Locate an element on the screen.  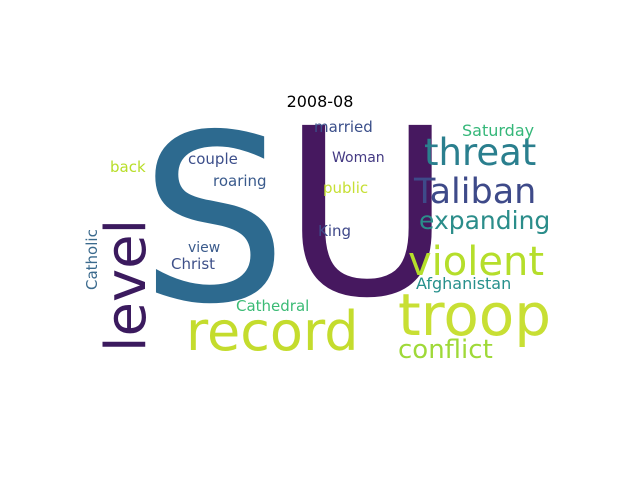
chart-title: 2008-08 is located at coordinates (320, 101).